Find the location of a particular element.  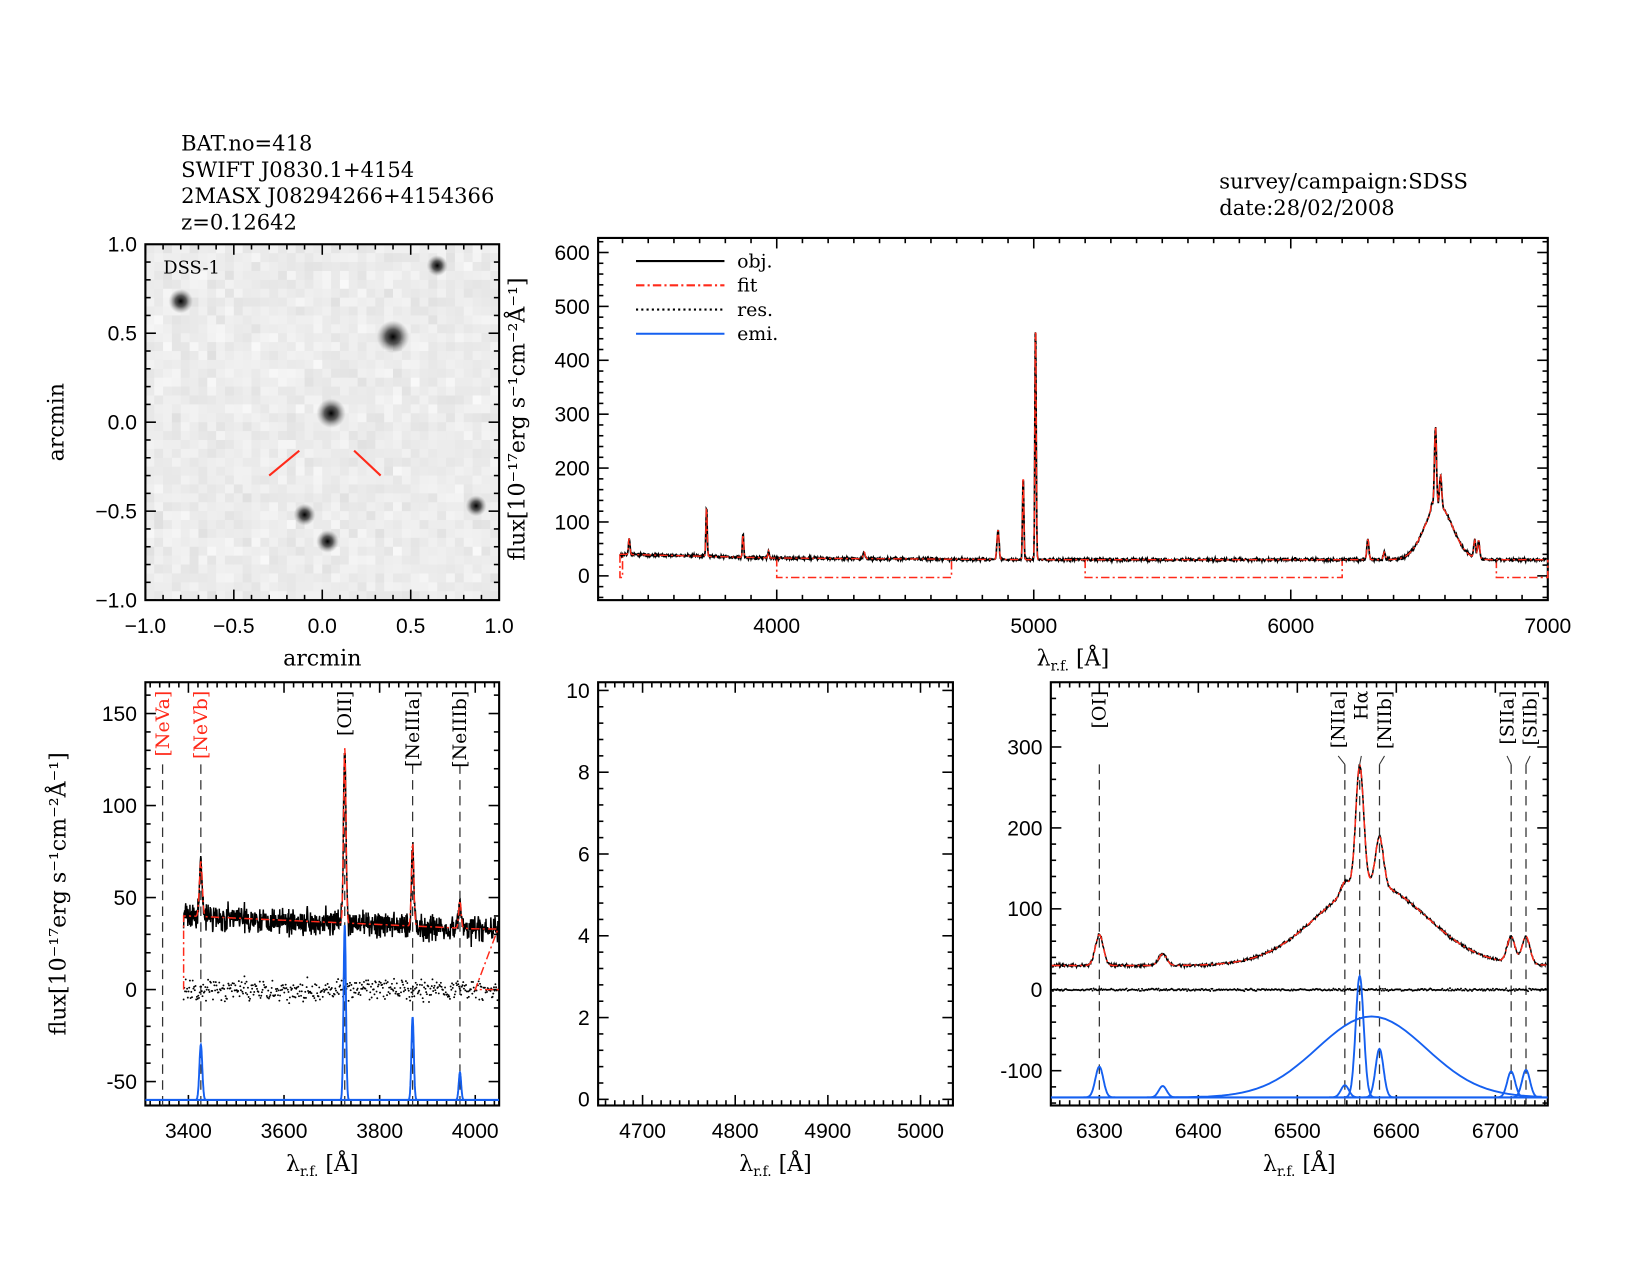

line-label: [NIIa] is located at coordinates (1338, 720).